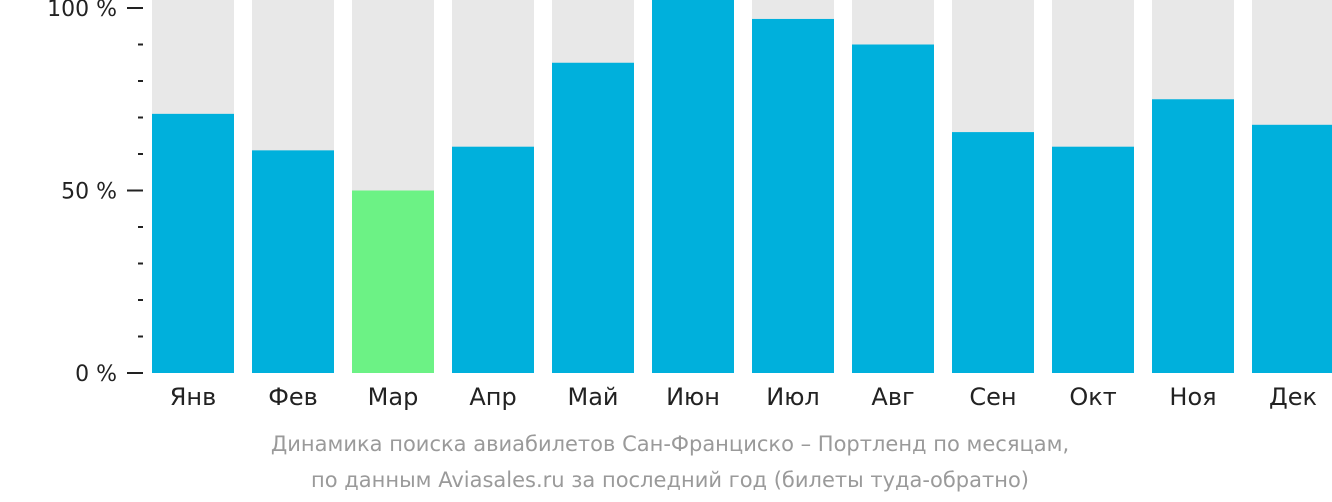 The image size is (1332, 502). What do you see at coordinates (693, 186) in the screenshot?
I see `bar-Июн` at bounding box center [693, 186].